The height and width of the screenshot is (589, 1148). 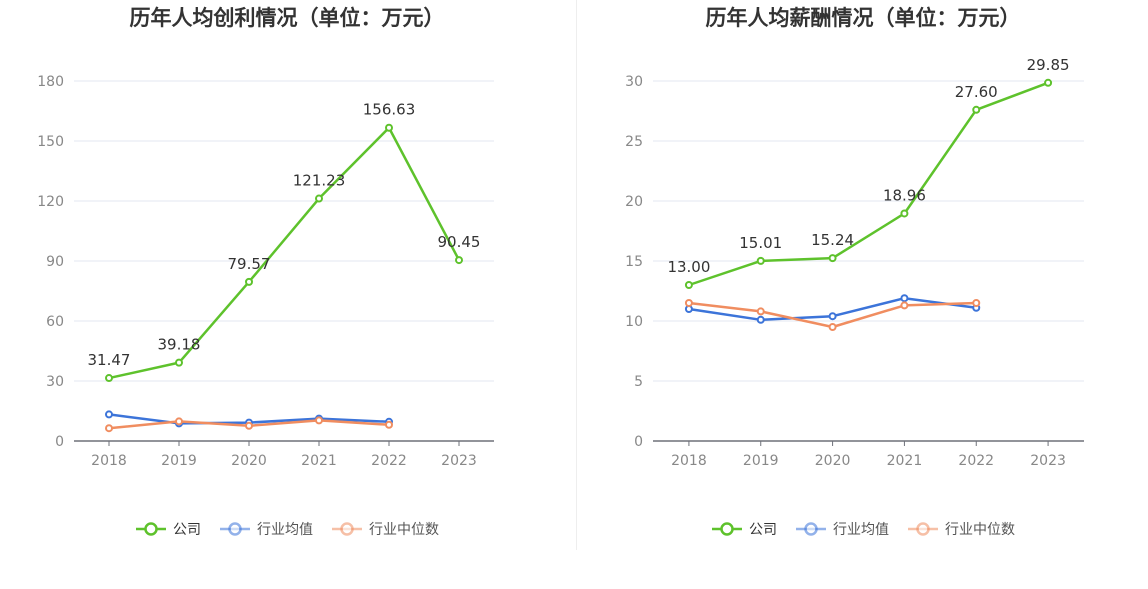 What do you see at coordinates (832, 240) in the screenshot?
I see `data-label: 15.24` at bounding box center [832, 240].